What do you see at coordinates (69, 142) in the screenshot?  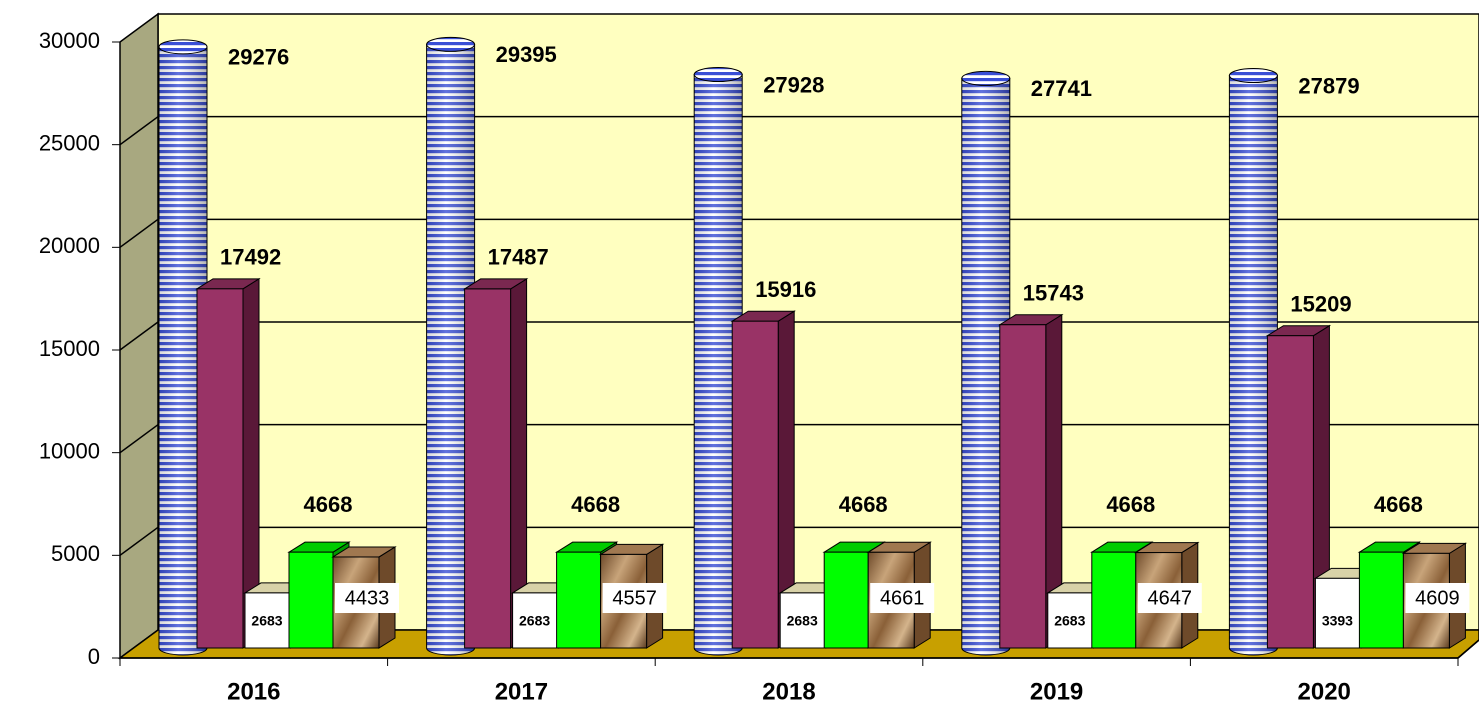 I see `y-tick-label: 25000` at bounding box center [69, 142].